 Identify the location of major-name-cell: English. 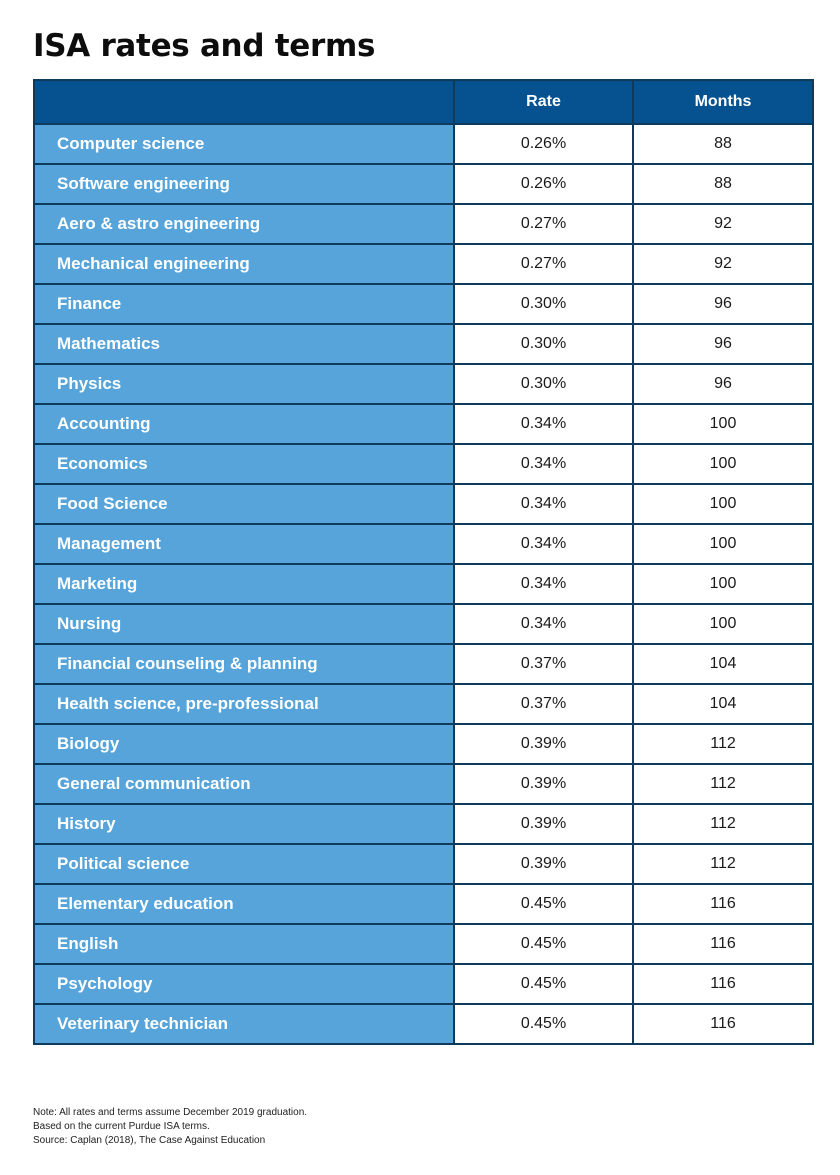
(244, 944).